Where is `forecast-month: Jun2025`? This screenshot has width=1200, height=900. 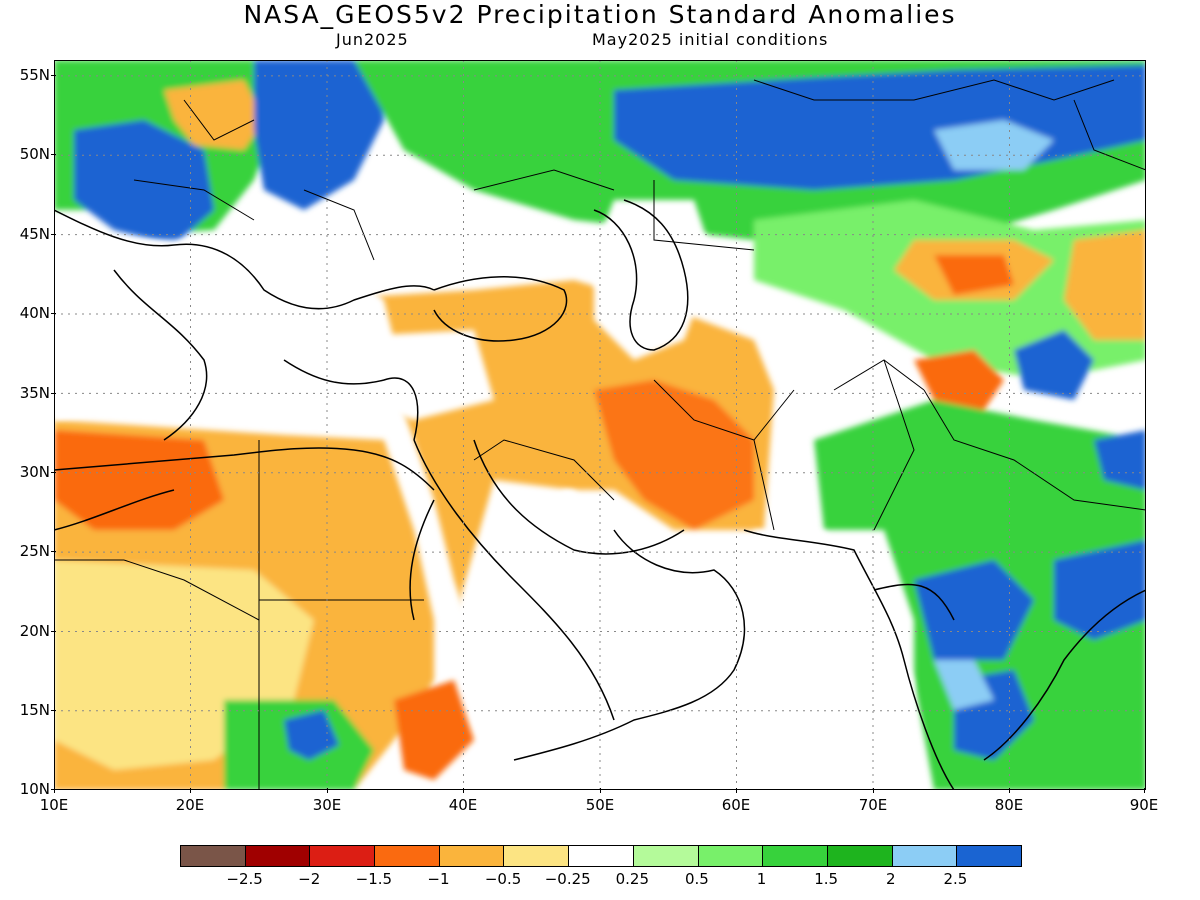 forecast-month: Jun2025 is located at coordinates (372, 39).